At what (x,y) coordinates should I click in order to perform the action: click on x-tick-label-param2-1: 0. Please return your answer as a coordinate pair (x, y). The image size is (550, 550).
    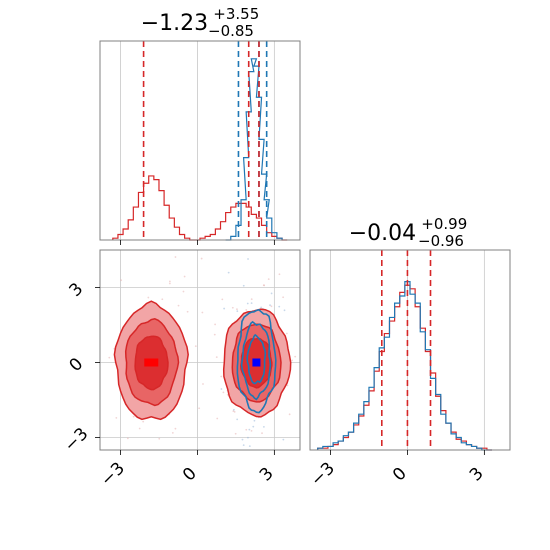
    Looking at the image, I should click on (400, 475).